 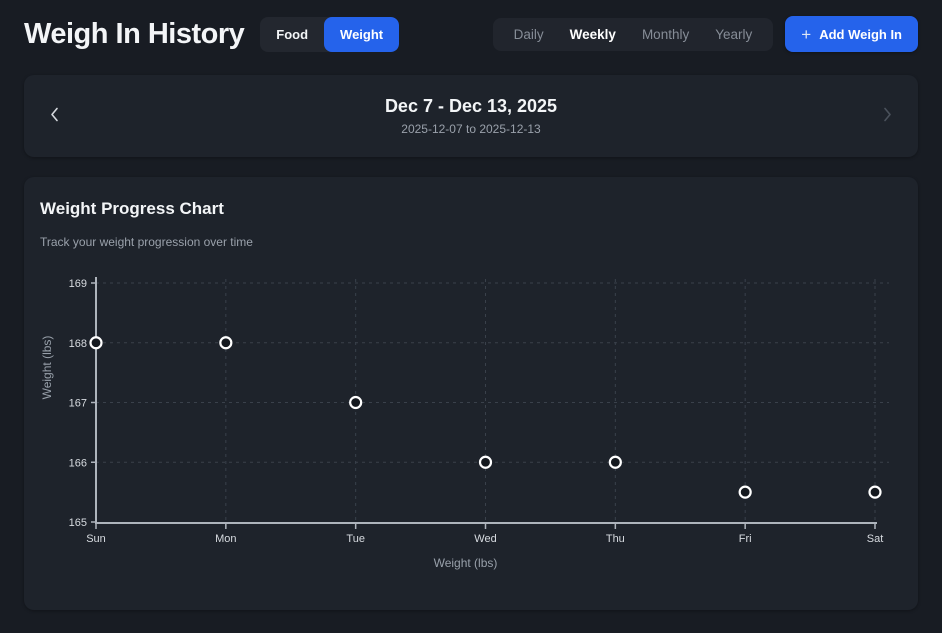 I want to click on chevron-right-icon, so click(x=887, y=116).